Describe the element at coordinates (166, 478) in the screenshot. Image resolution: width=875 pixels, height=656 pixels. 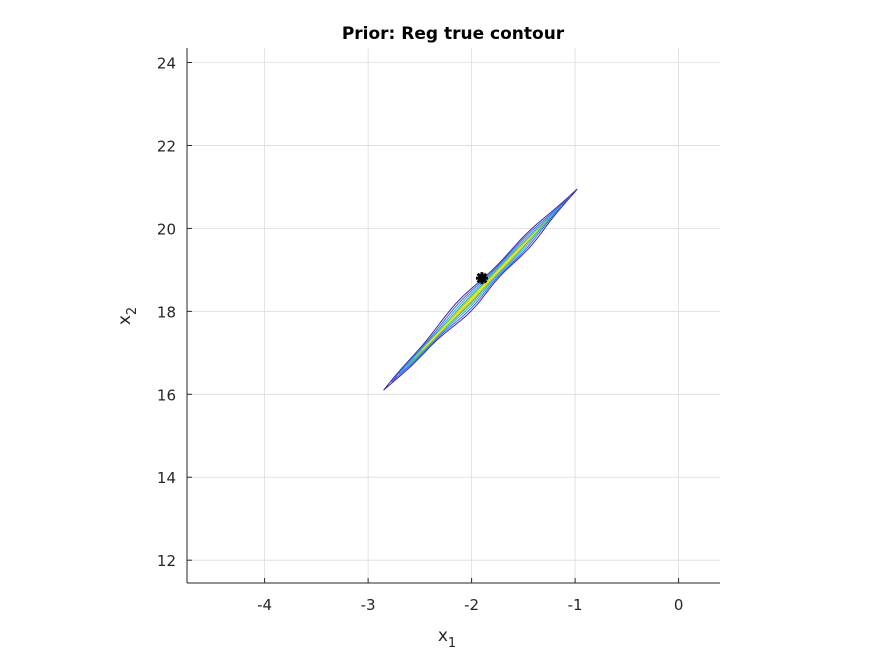
I see `y-tick-label: 14` at that location.